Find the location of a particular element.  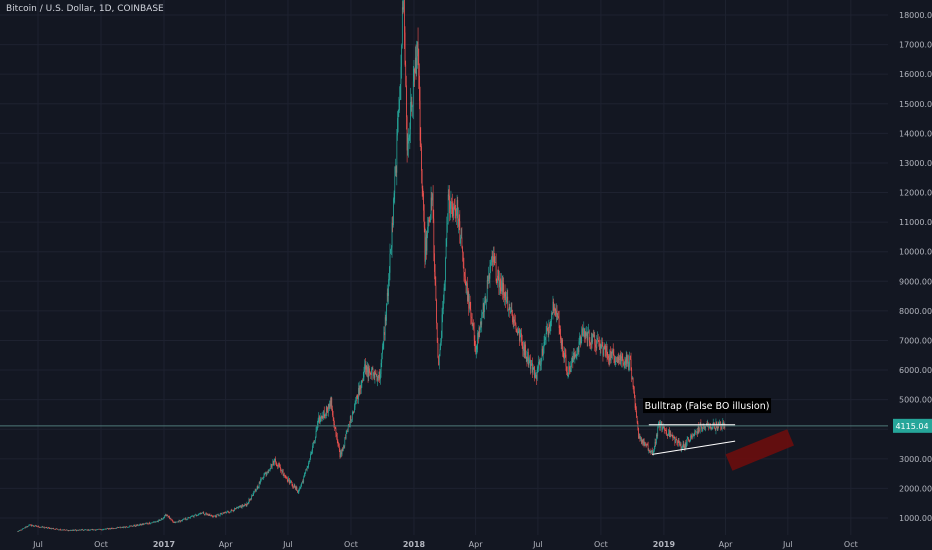

x-tick-label: 2017 is located at coordinates (164, 544).